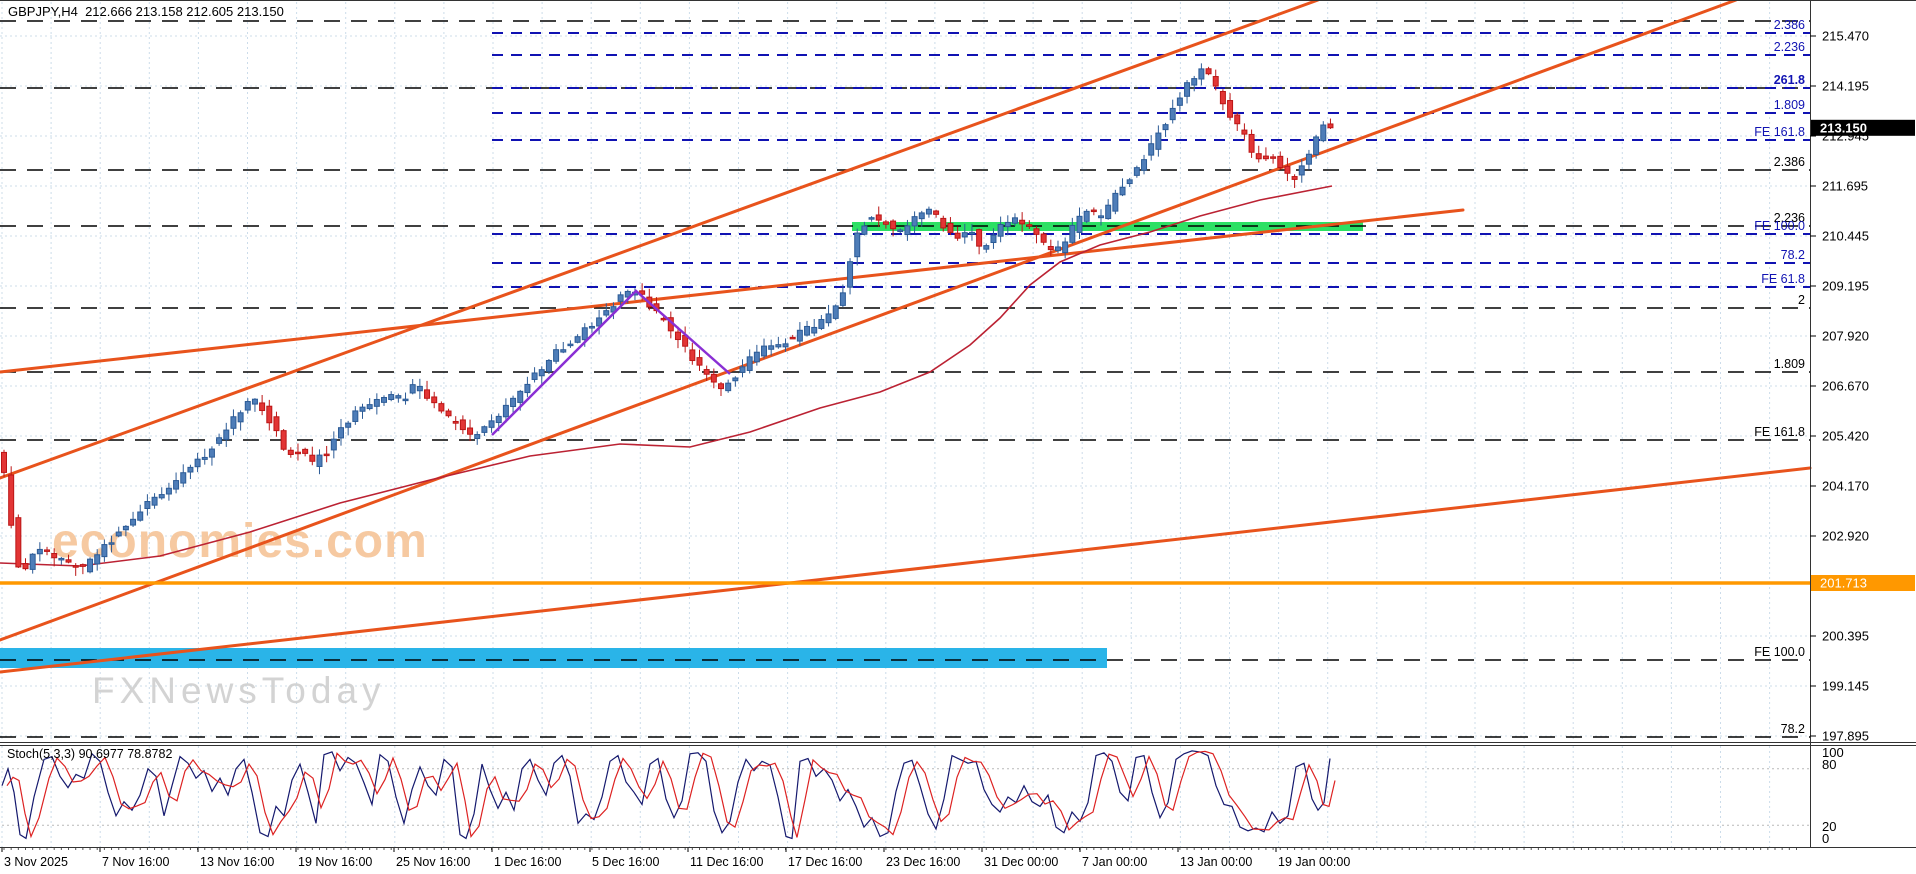 This screenshot has height=874, width=1916. I want to click on date-tick-label: 13 Nov 16:00, so click(237, 862).